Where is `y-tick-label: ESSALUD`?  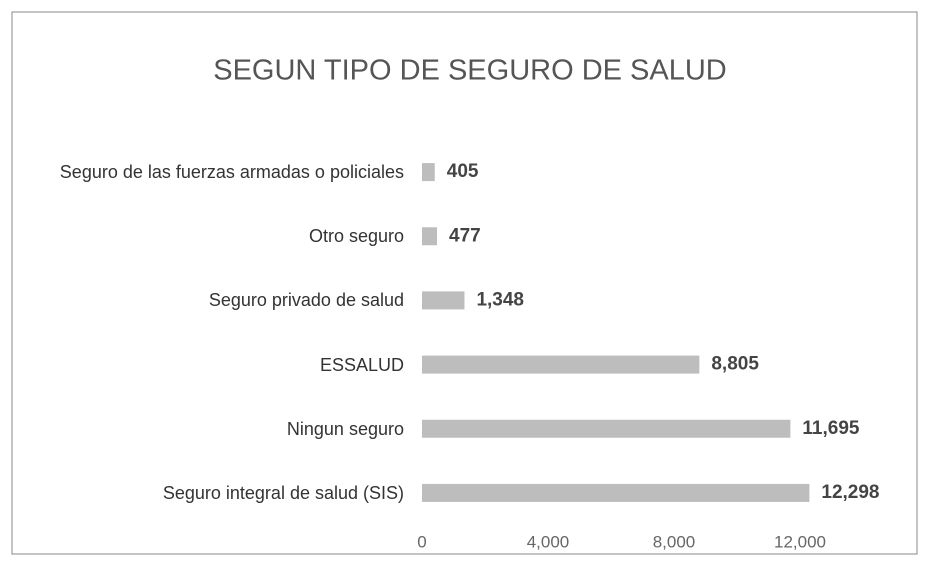 y-tick-label: ESSALUD is located at coordinates (361, 364).